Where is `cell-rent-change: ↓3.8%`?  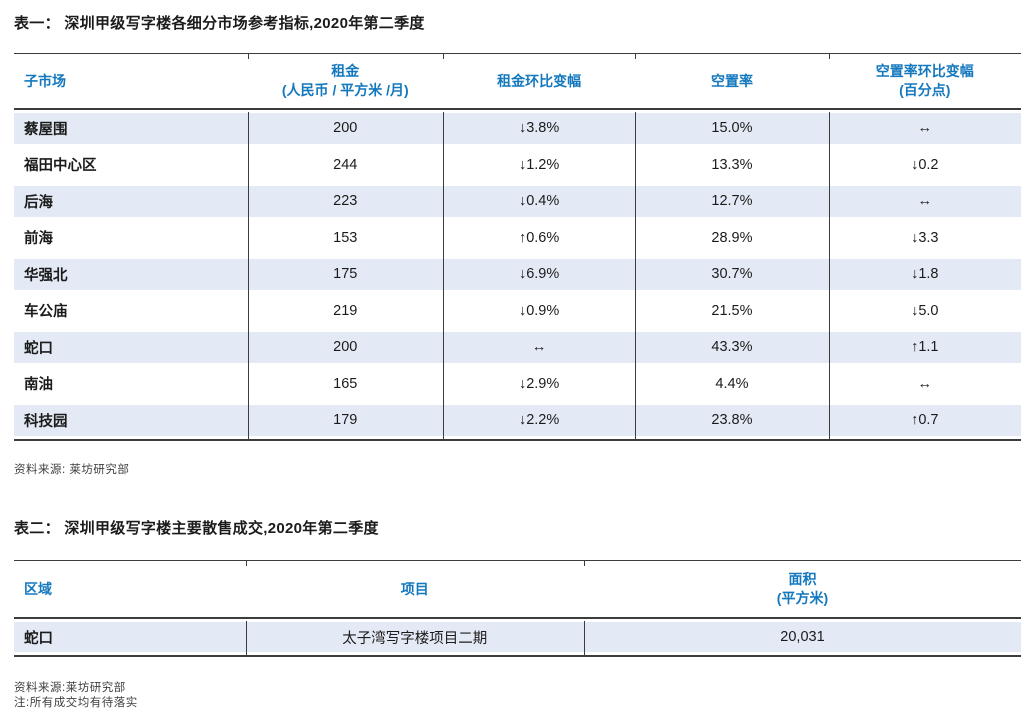
cell-rent-change: ↓3.8% is located at coordinates (539, 128).